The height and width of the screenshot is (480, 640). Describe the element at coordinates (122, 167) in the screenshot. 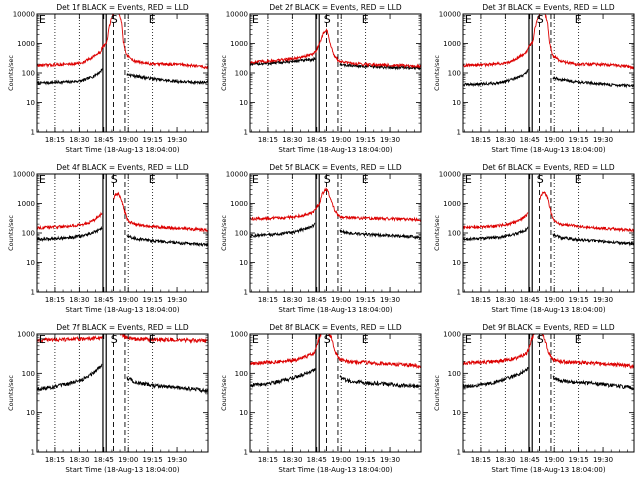

I see `chart-title: Det 4f BLACK = Events, RED = LLD` at that location.